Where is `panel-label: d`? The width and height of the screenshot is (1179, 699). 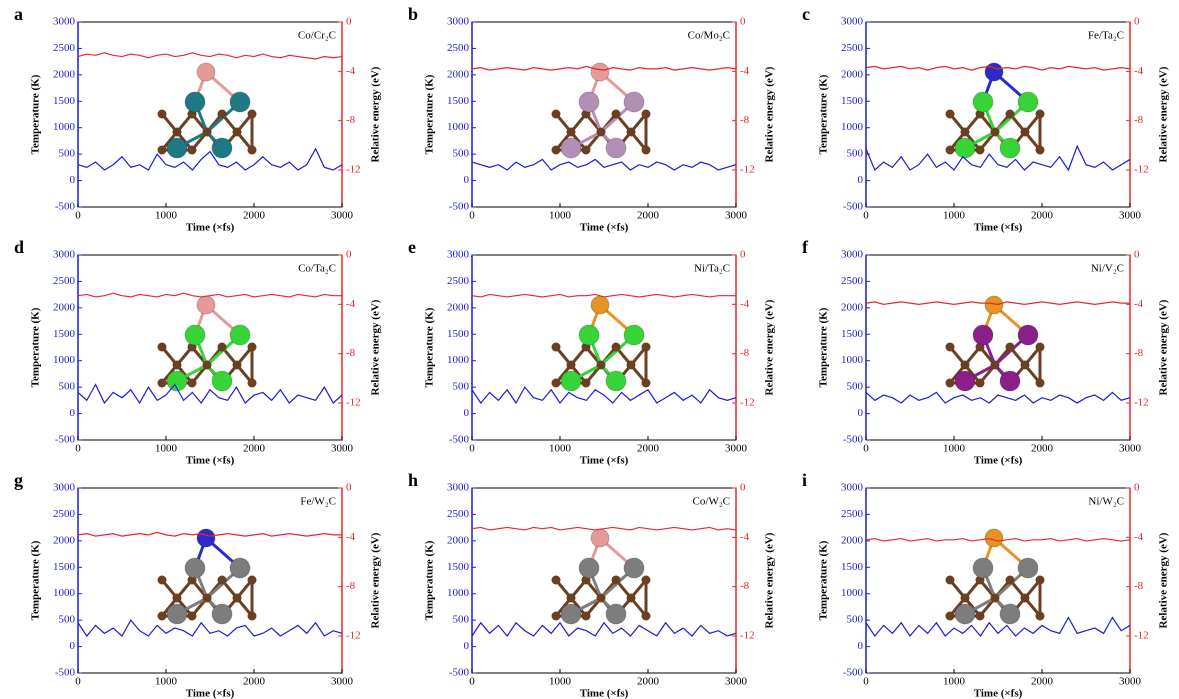 panel-label: d is located at coordinates (19, 247).